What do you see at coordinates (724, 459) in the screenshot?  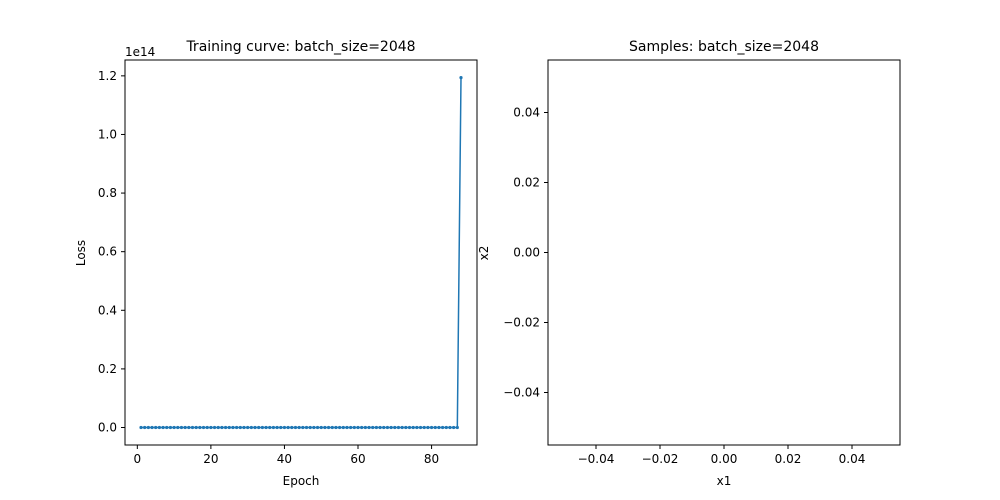 I see `x-tick-label: 0.00` at bounding box center [724, 459].